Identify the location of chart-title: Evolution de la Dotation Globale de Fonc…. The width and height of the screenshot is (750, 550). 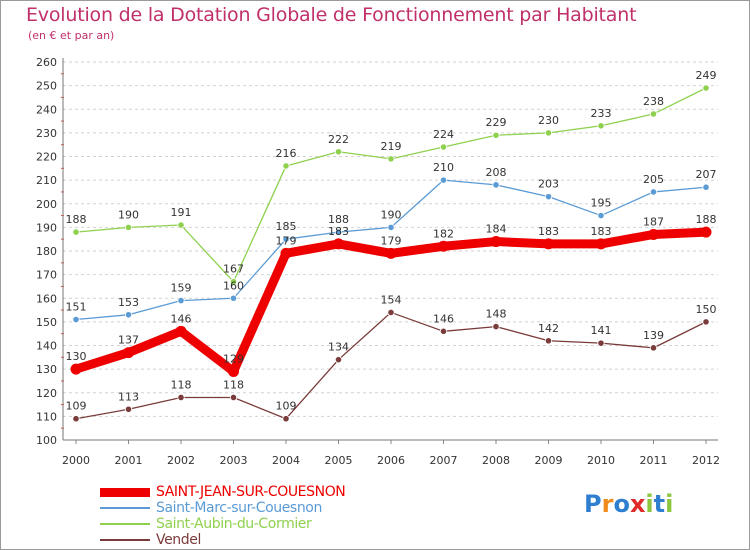
(331, 15).